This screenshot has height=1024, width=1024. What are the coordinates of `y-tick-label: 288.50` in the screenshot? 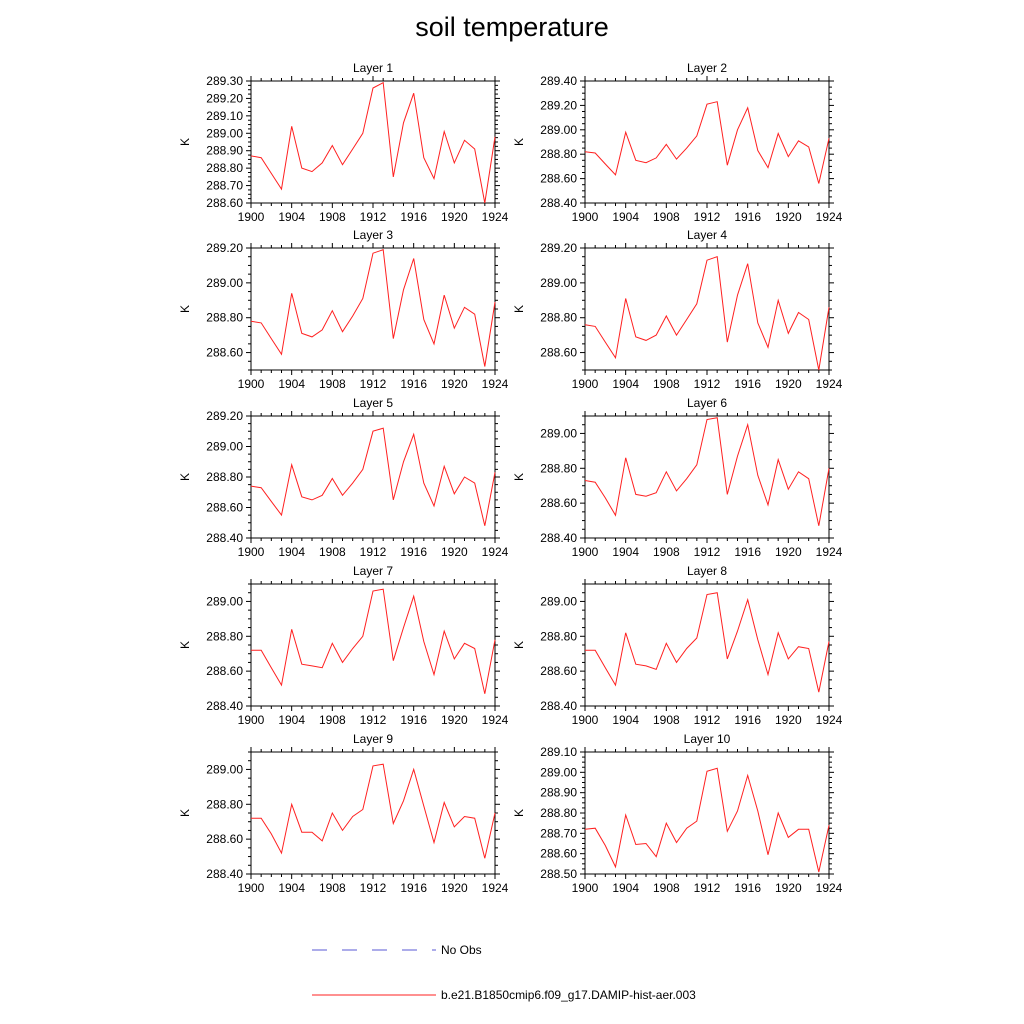 It's located at (558, 874).